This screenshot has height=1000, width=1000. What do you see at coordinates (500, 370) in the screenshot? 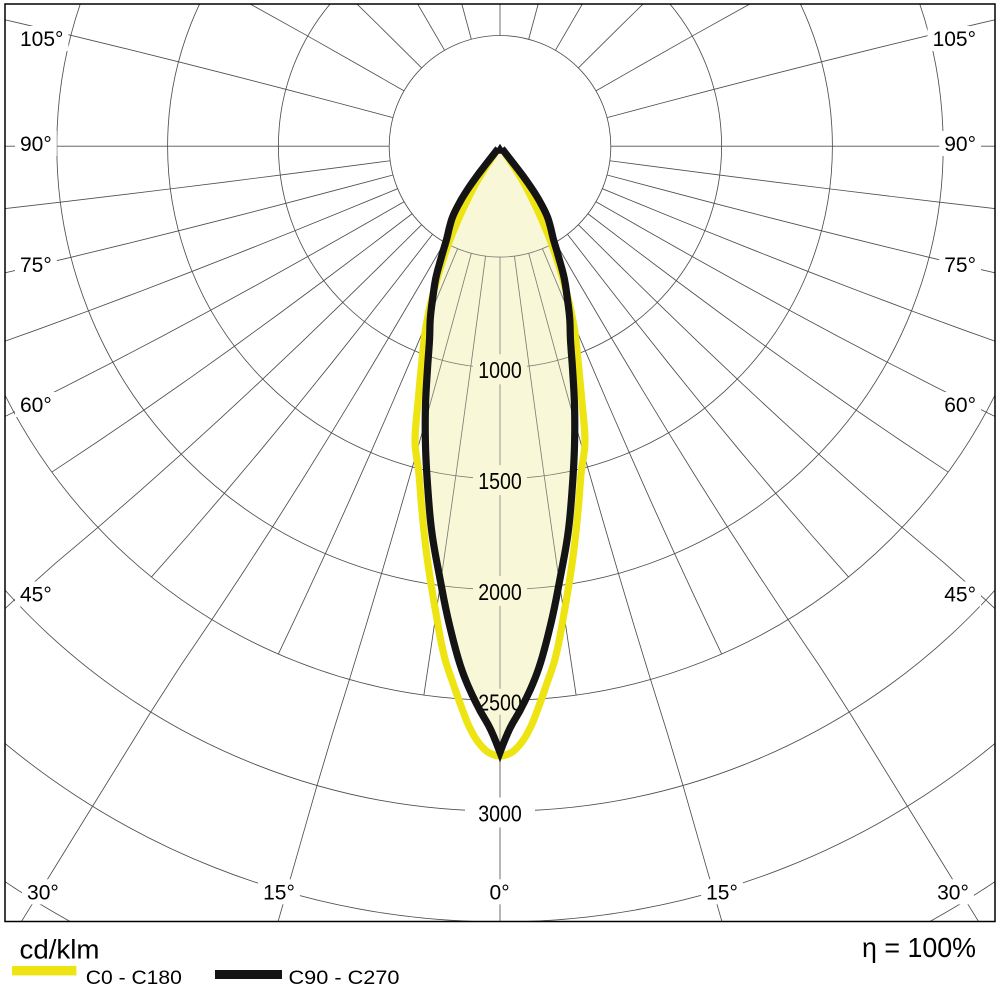
I see `svg-text: 1000` at bounding box center [500, 370].